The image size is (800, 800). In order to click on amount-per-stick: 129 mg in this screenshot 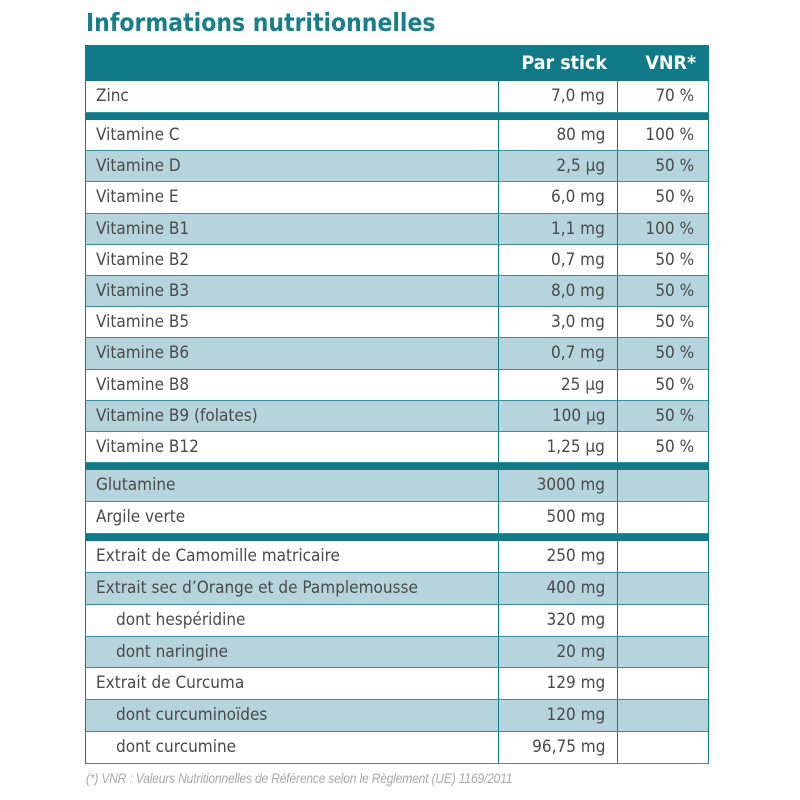, I will do `click(558, 684)`.